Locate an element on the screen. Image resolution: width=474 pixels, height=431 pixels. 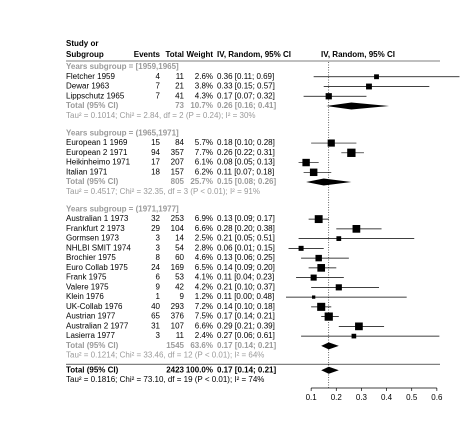
x-tick-label: 0.4 is located at coordinates (387, 397).